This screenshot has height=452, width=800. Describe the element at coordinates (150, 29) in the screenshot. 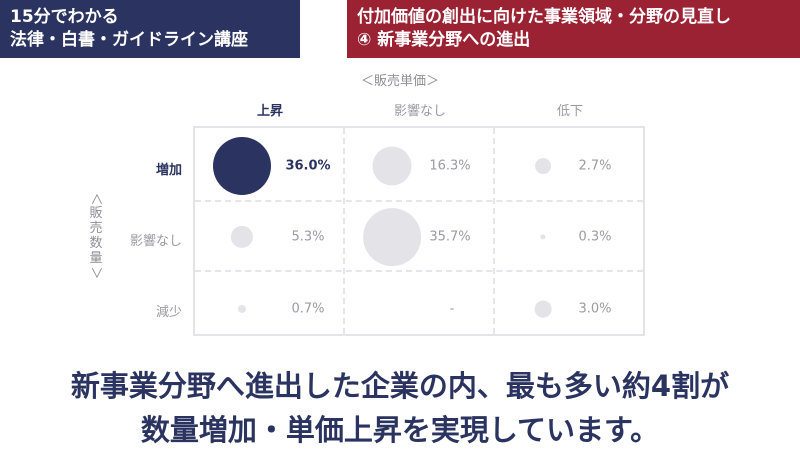

I see `series-banner: 15分でわかる 法律・白書・ガイドライン講座` at that location.